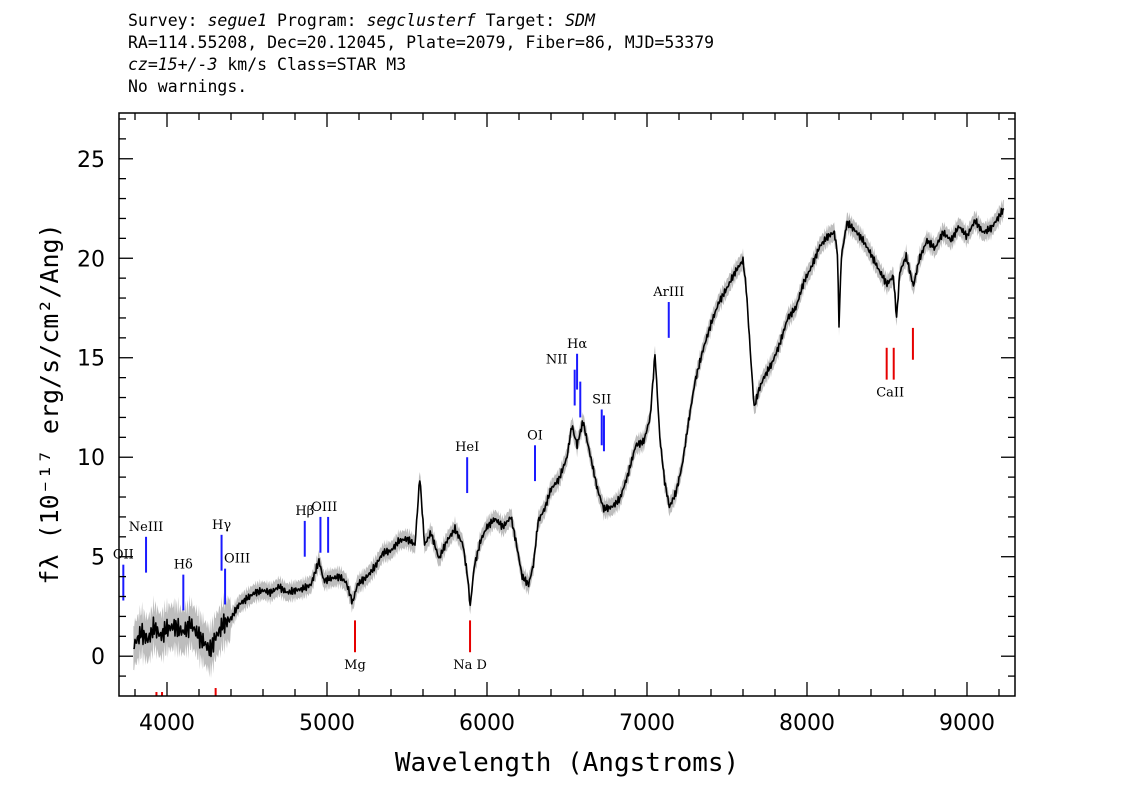 The image size is (1134, 810). Describe the element at coordinates (188, 86) in the screenshot. I see `header-line-warnings: No warnings.` at that location.